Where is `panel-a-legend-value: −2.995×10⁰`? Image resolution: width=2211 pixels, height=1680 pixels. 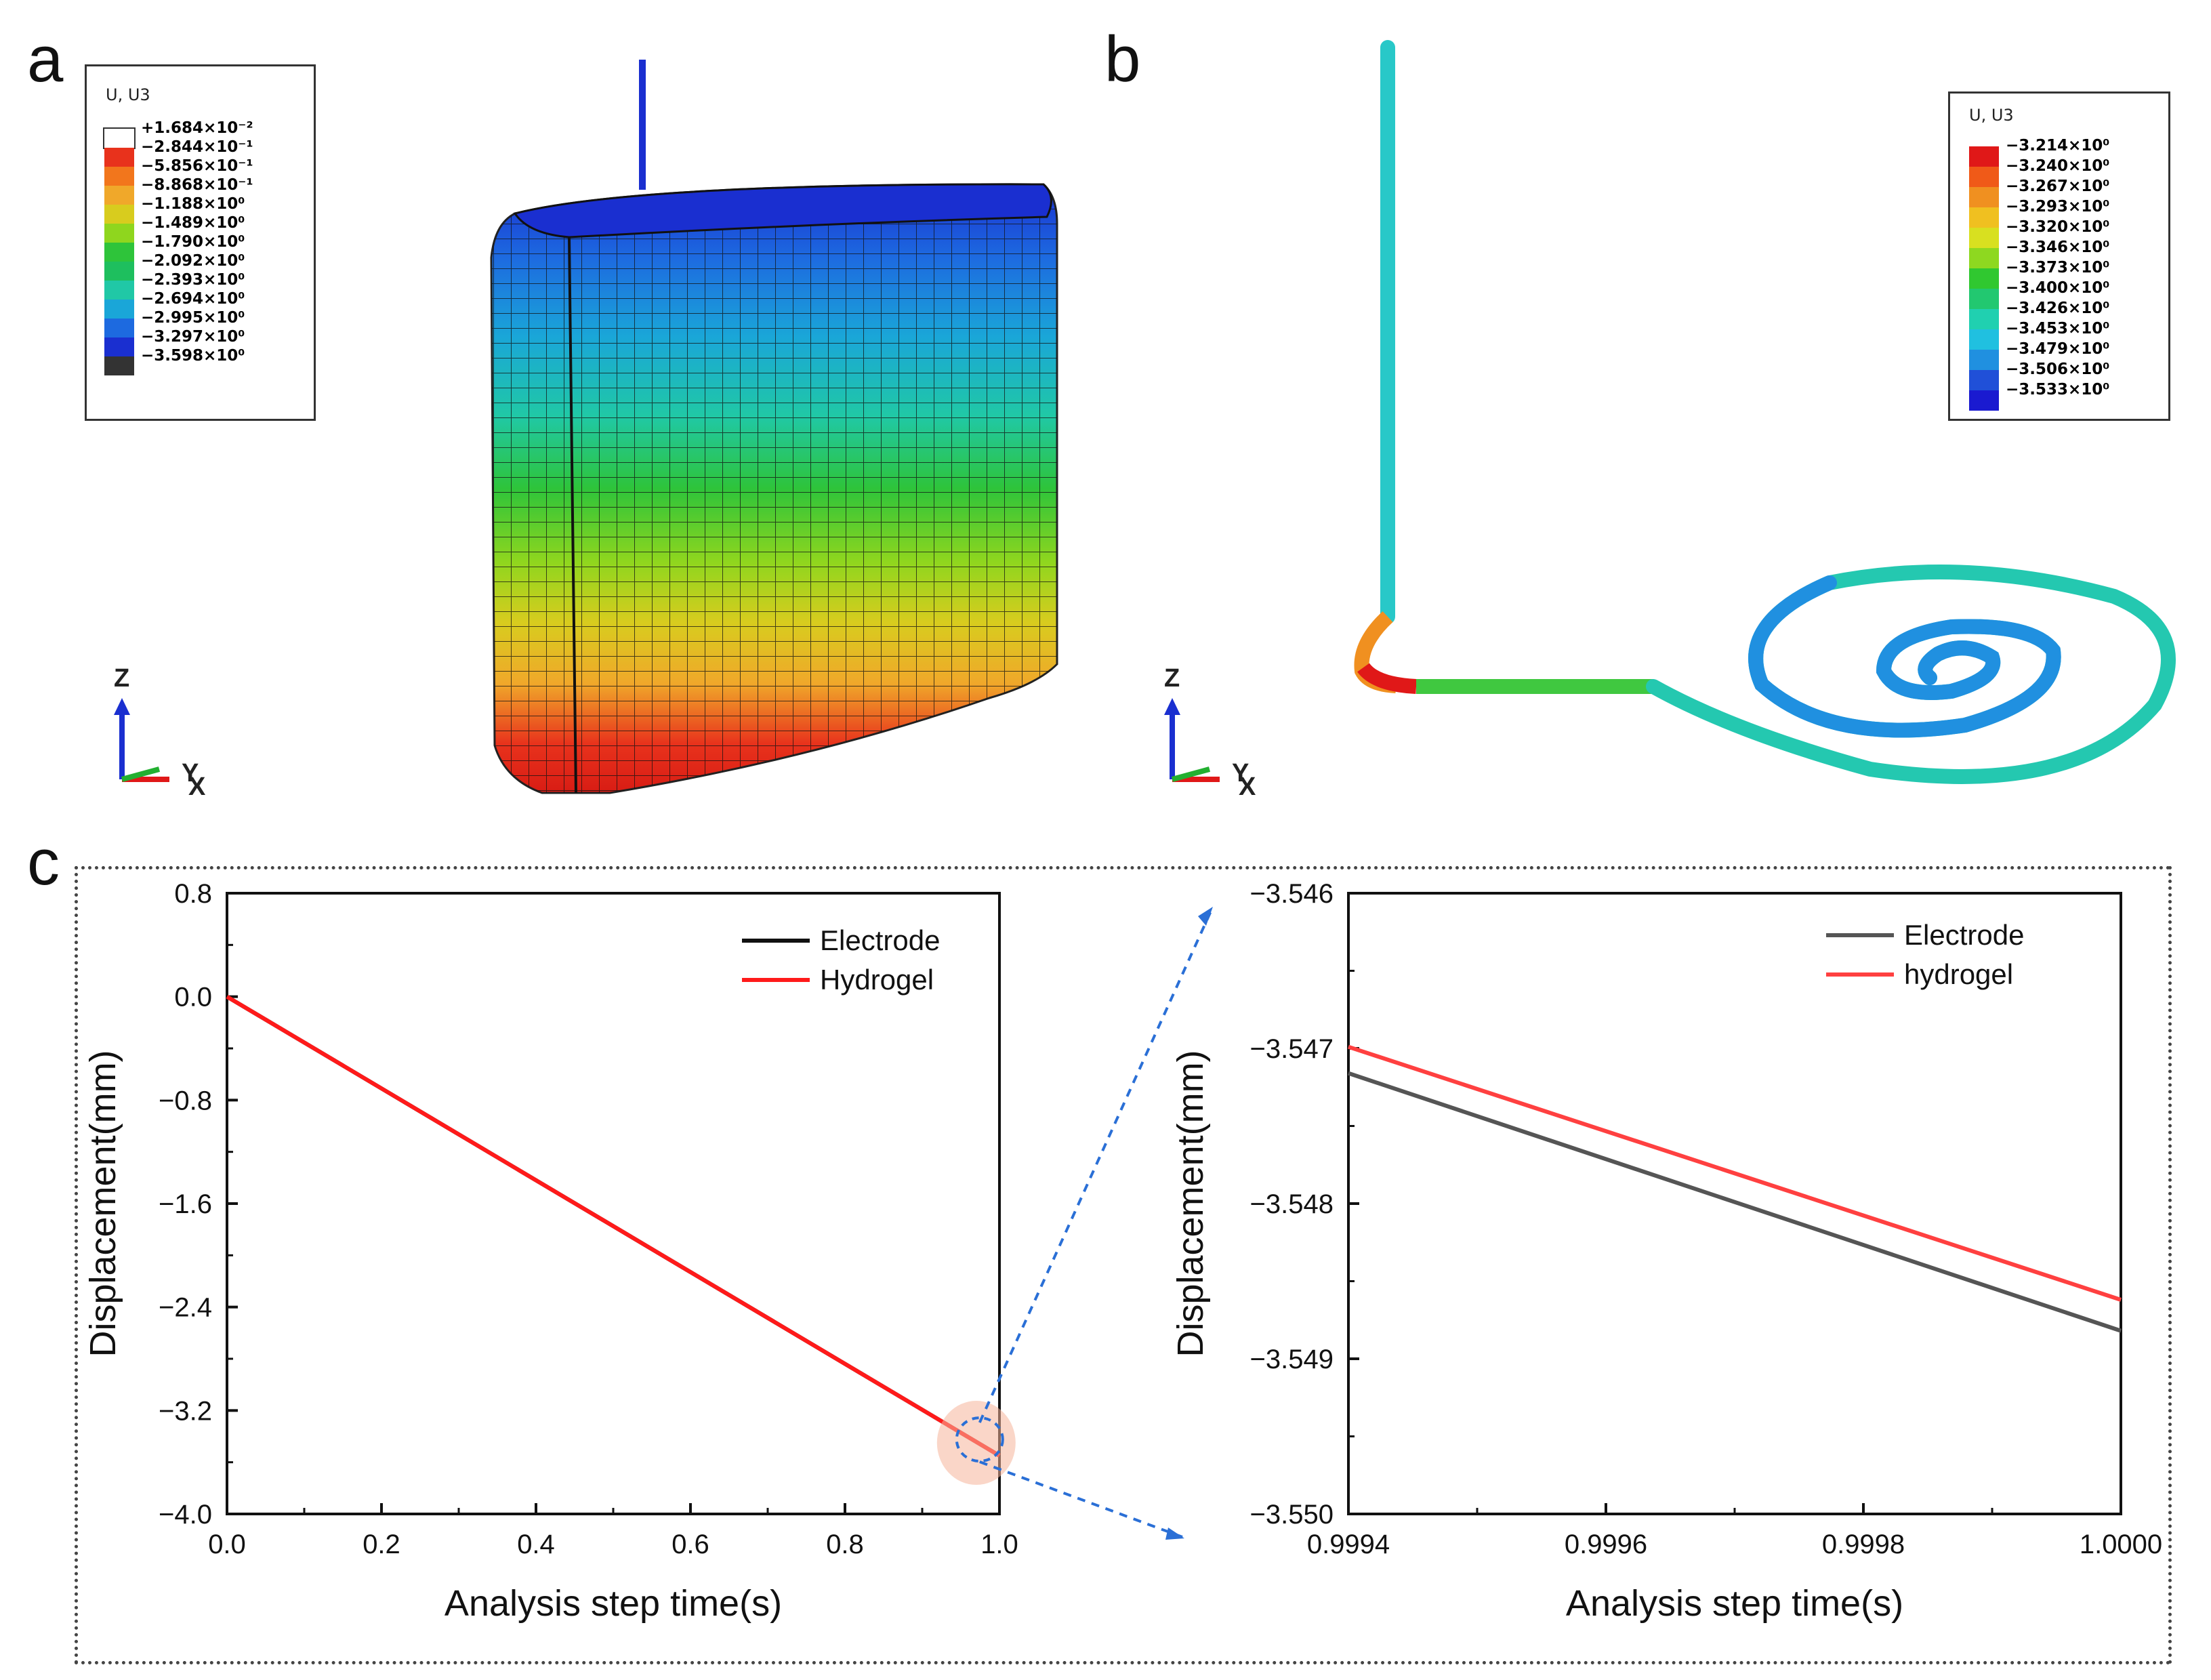
panel-a-legend-value: −2.995×10⁰ is located at coordinates (193, 318).